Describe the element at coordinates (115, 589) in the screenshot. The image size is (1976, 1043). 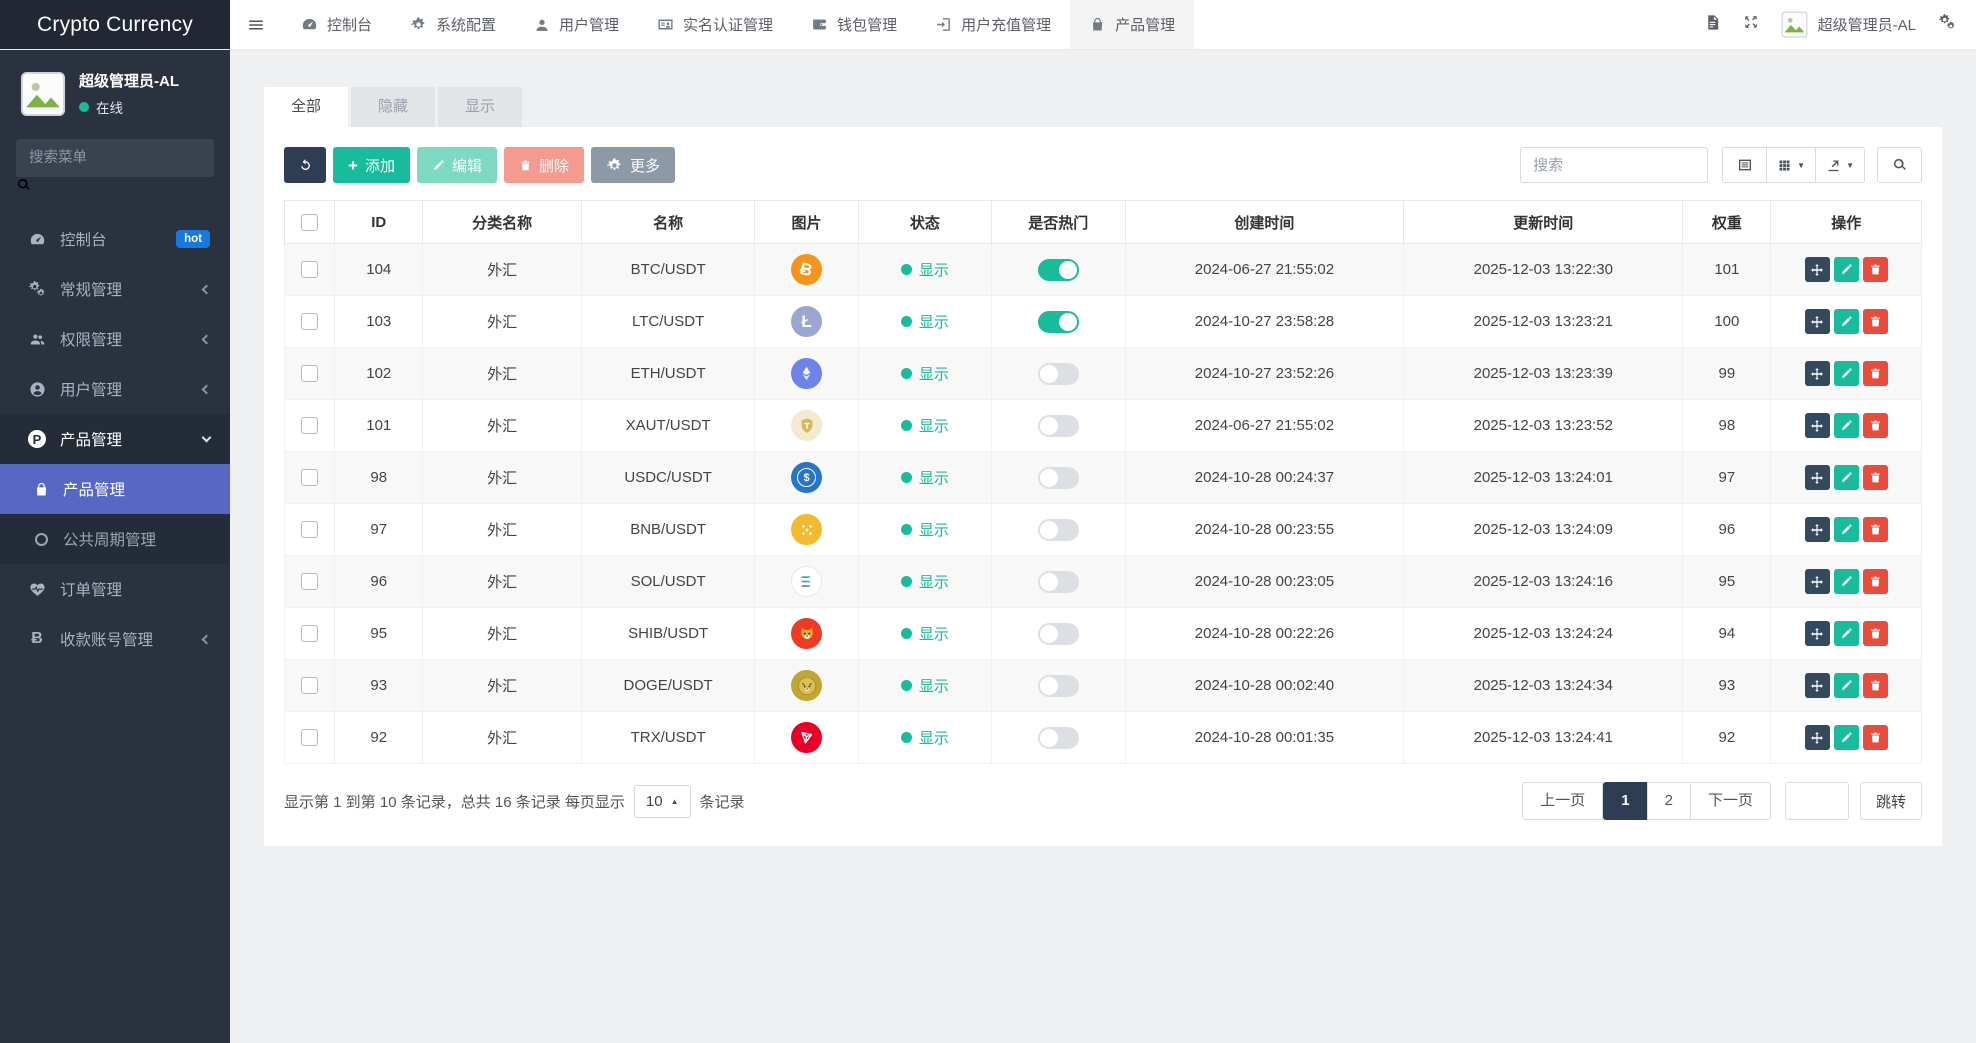
I see `sidebar-item: 订单管理` at that location.